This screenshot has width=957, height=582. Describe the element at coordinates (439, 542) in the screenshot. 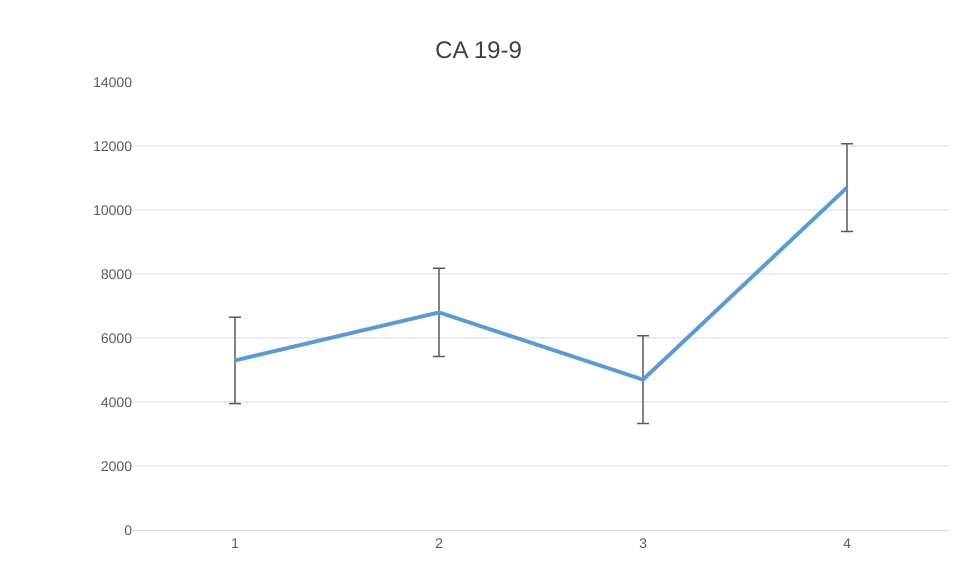

I see `x-tick-label: 2` at that location.